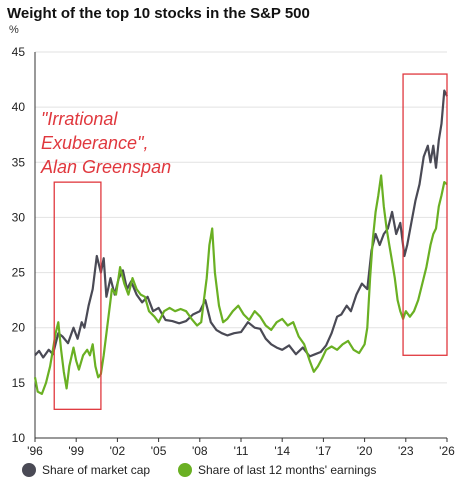  Describe the element at coordinates (94, 143) in the screenshot. I see `annotation-text: Exuberance",` at that location.